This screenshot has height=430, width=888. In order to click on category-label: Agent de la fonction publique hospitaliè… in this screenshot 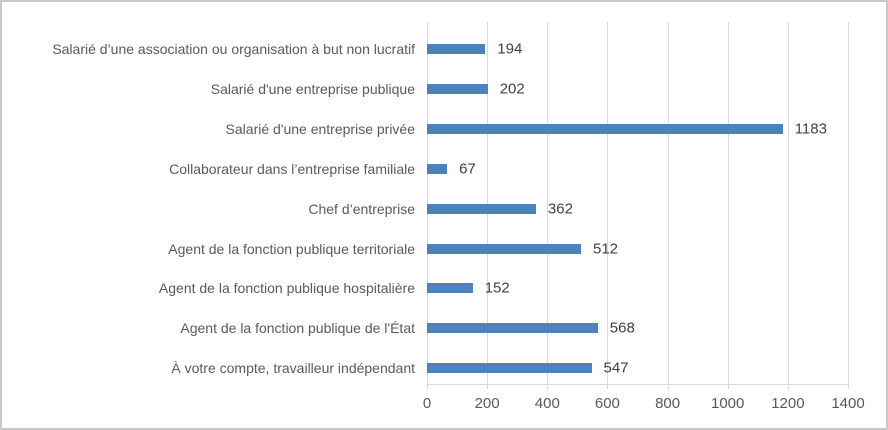, I will do `click(286, 288)`.